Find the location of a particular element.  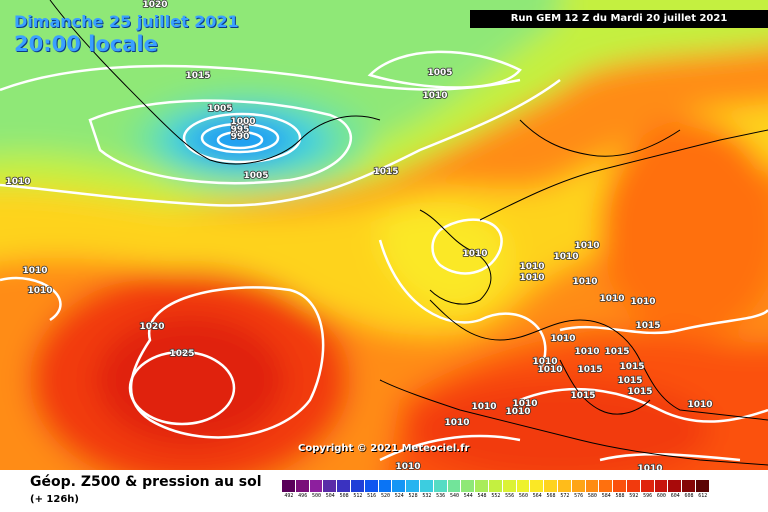

scale-step: 492 is located at coordinates (289, 491).